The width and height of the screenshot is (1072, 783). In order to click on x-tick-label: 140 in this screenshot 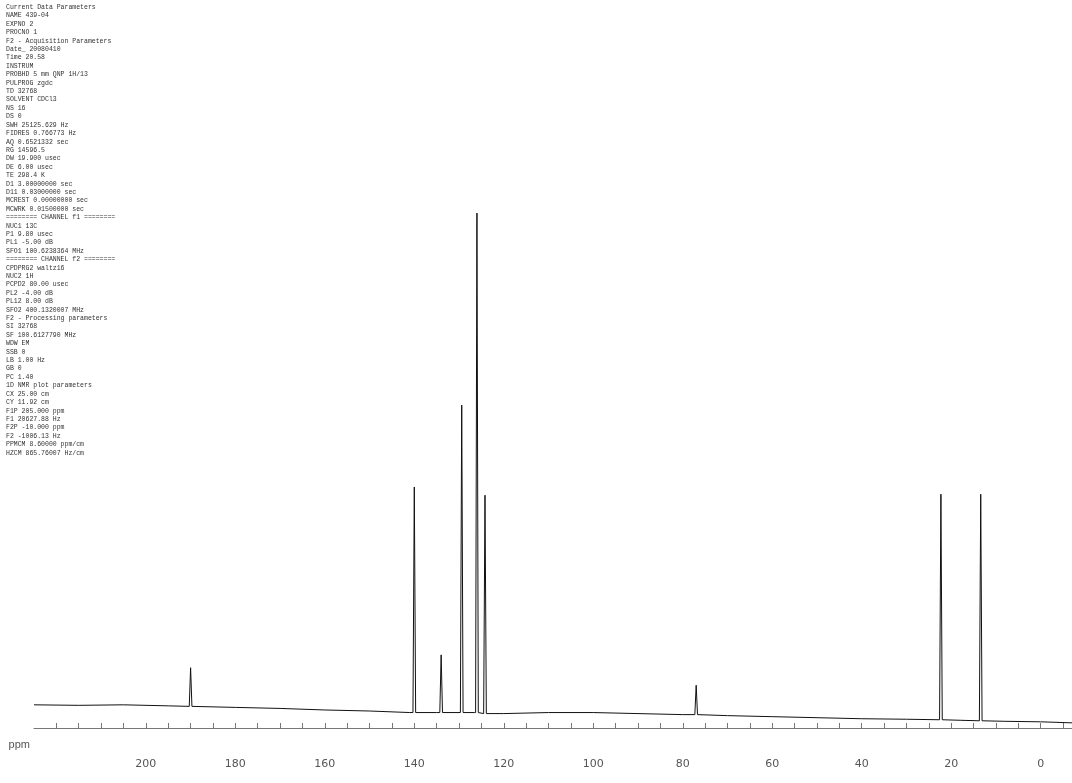, I will do `click(414, 763)`.